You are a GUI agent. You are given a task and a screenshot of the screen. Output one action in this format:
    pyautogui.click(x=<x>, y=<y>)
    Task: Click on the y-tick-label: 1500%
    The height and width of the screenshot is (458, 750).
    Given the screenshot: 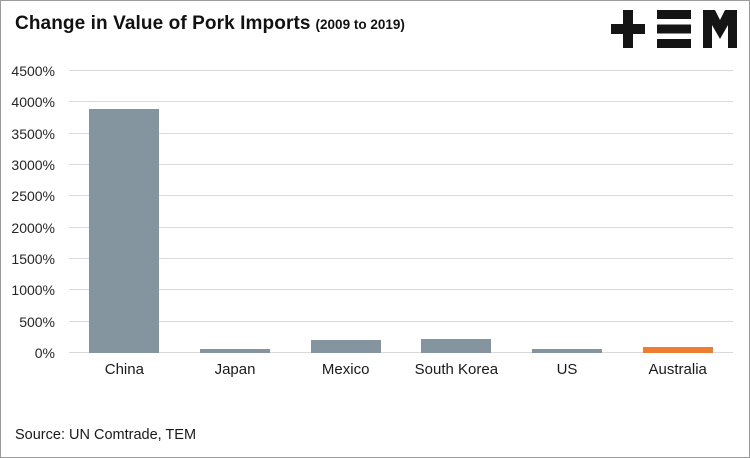 What is the action you would take?
    pyautogui.click(x=33, y=259)
    